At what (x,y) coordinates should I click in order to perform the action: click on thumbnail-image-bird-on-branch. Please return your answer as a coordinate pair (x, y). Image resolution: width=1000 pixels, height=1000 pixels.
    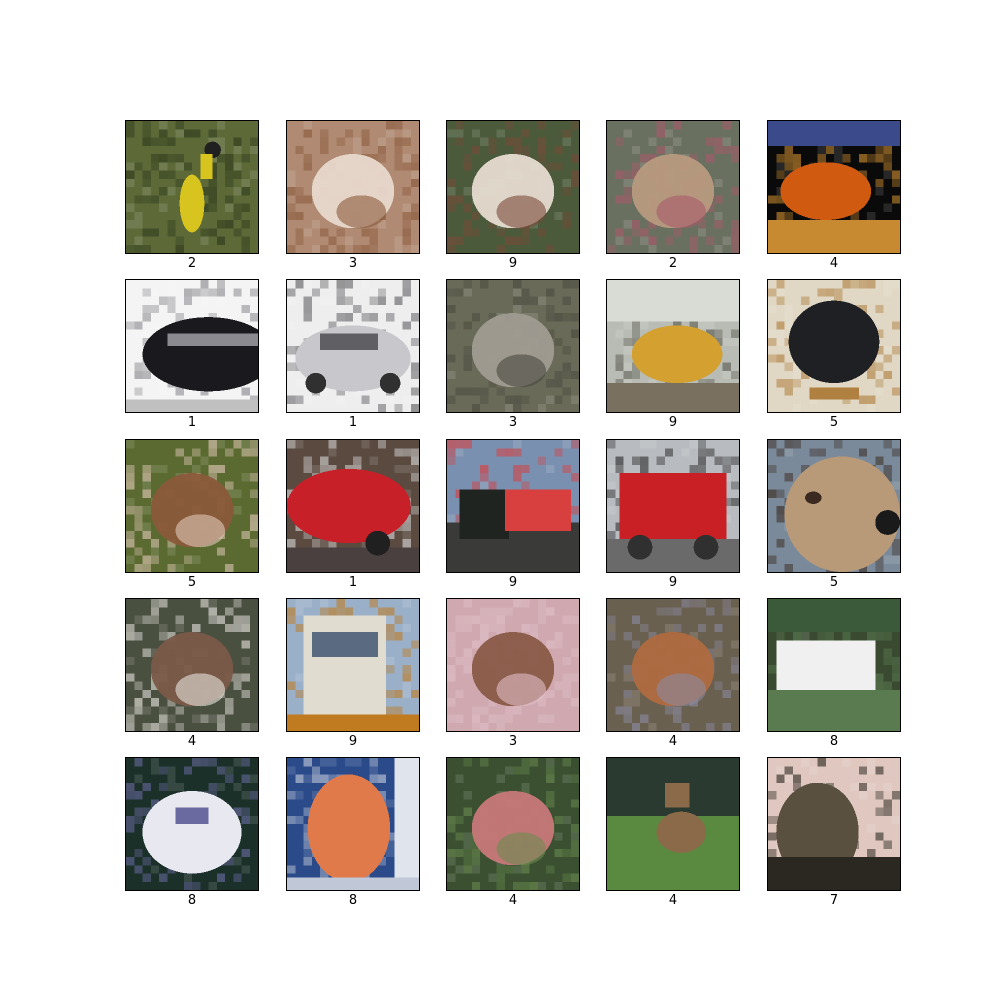
    Looking at the image, I should click on (673, 187).